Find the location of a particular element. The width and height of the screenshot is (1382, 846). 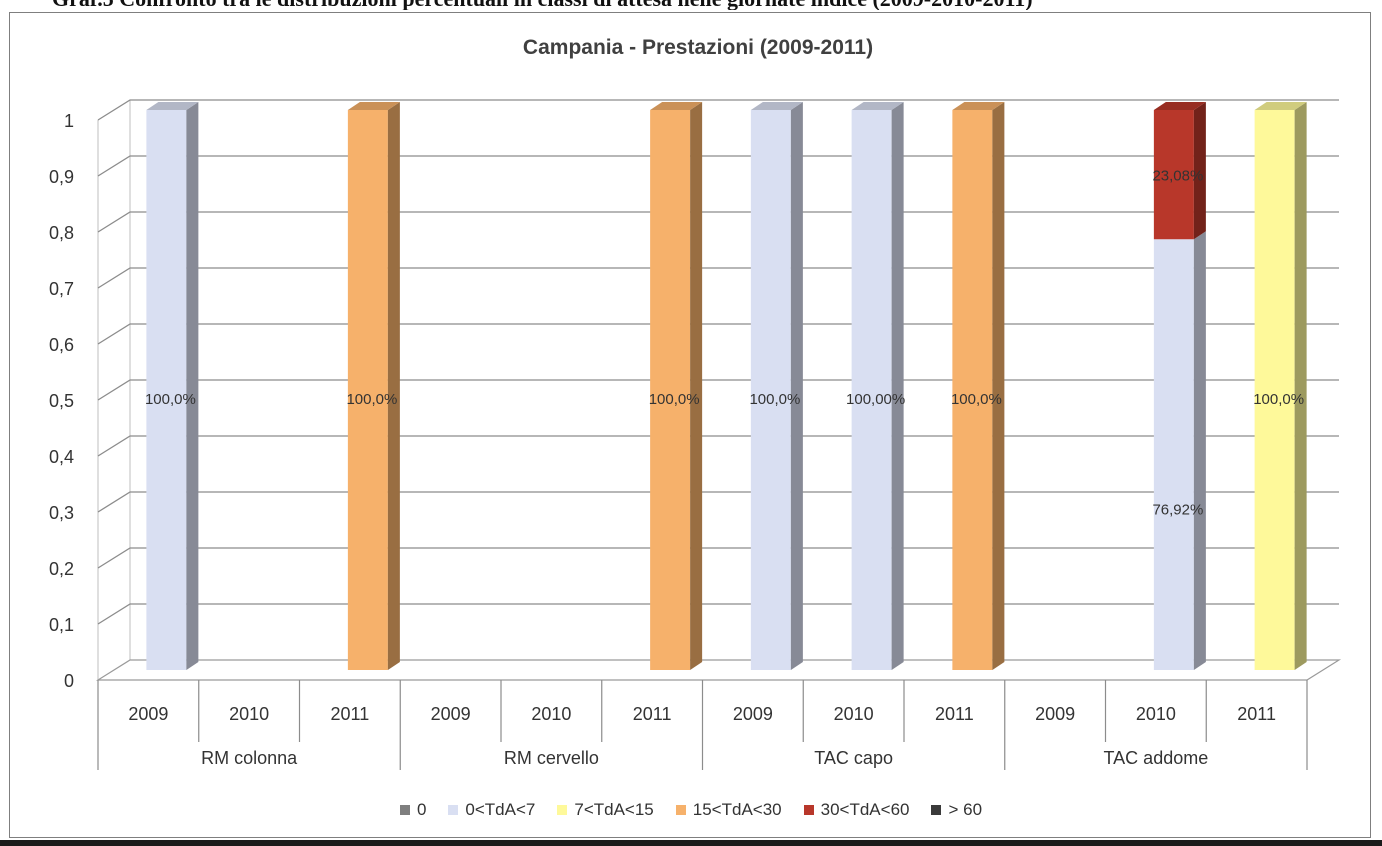

y-tick-label: 1 is located at coordinates (69, 121).